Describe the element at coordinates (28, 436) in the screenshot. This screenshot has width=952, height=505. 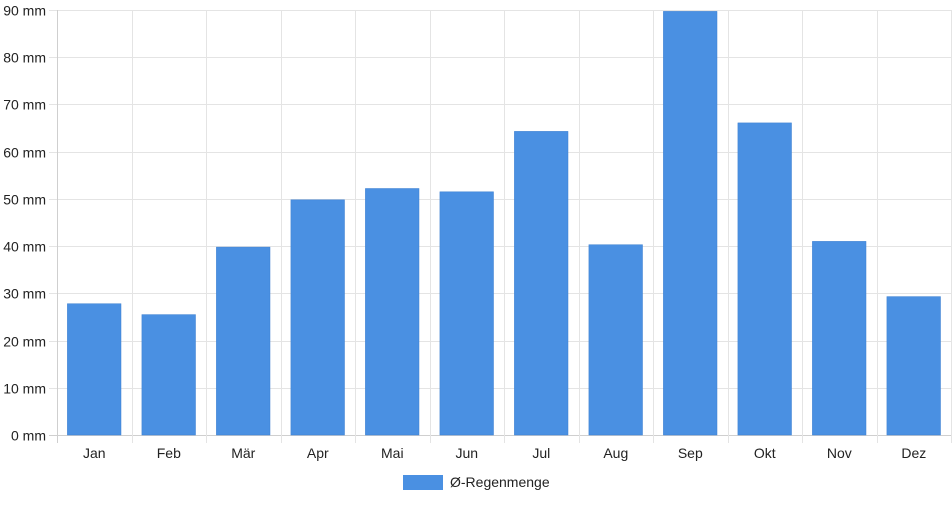
I see `y-tick-label: 0 mm` at that location.